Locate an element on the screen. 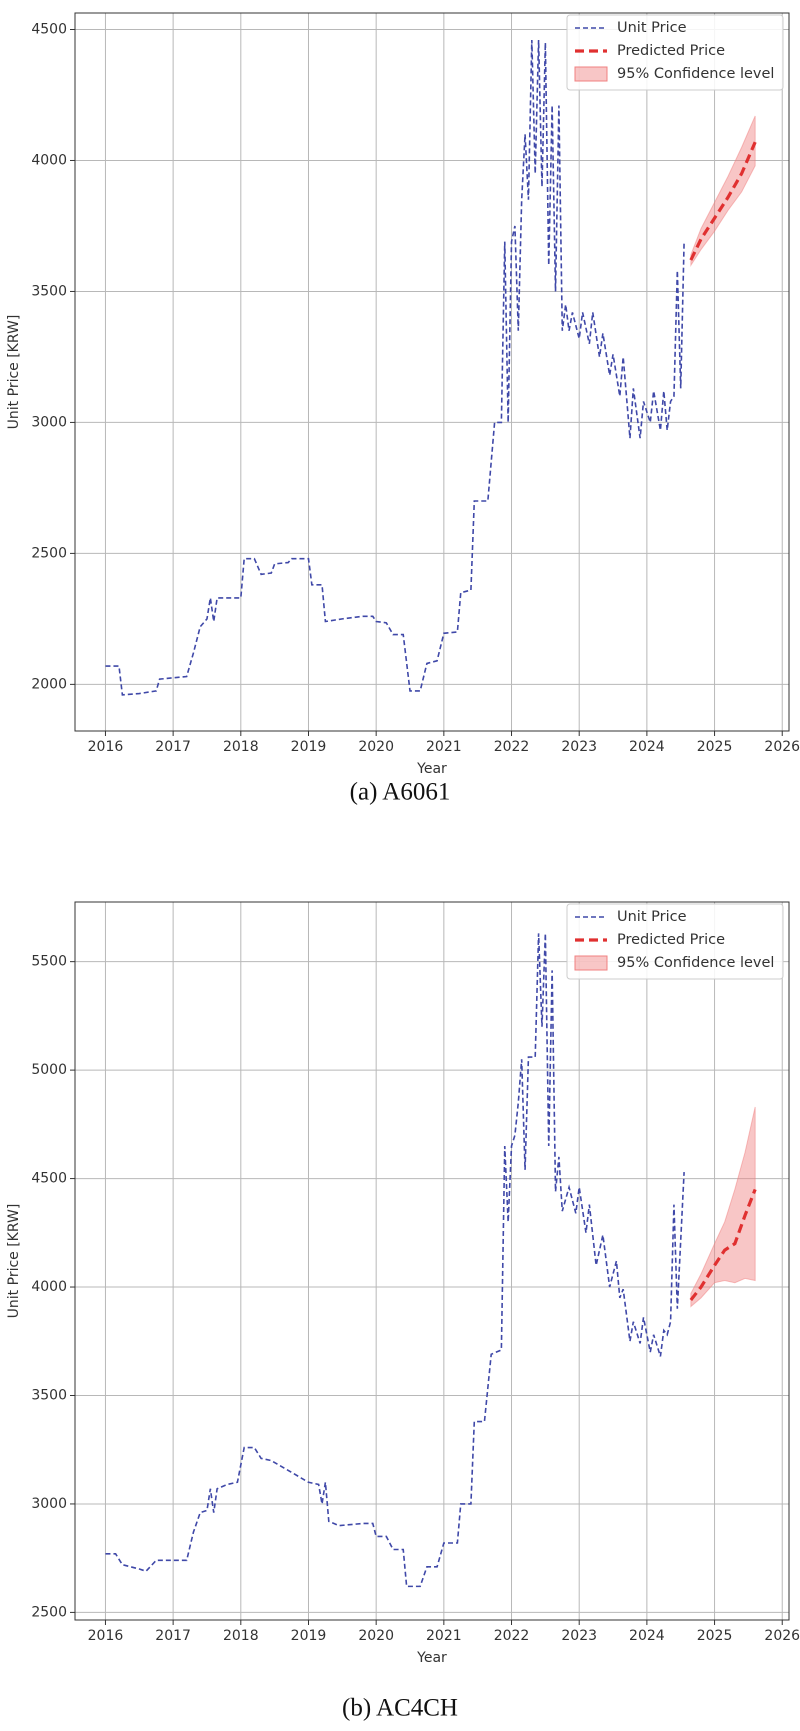 The width and height of the screenshot is (800, 1731). y-tick-label: 5000 is located at coordinates (49, 1070).